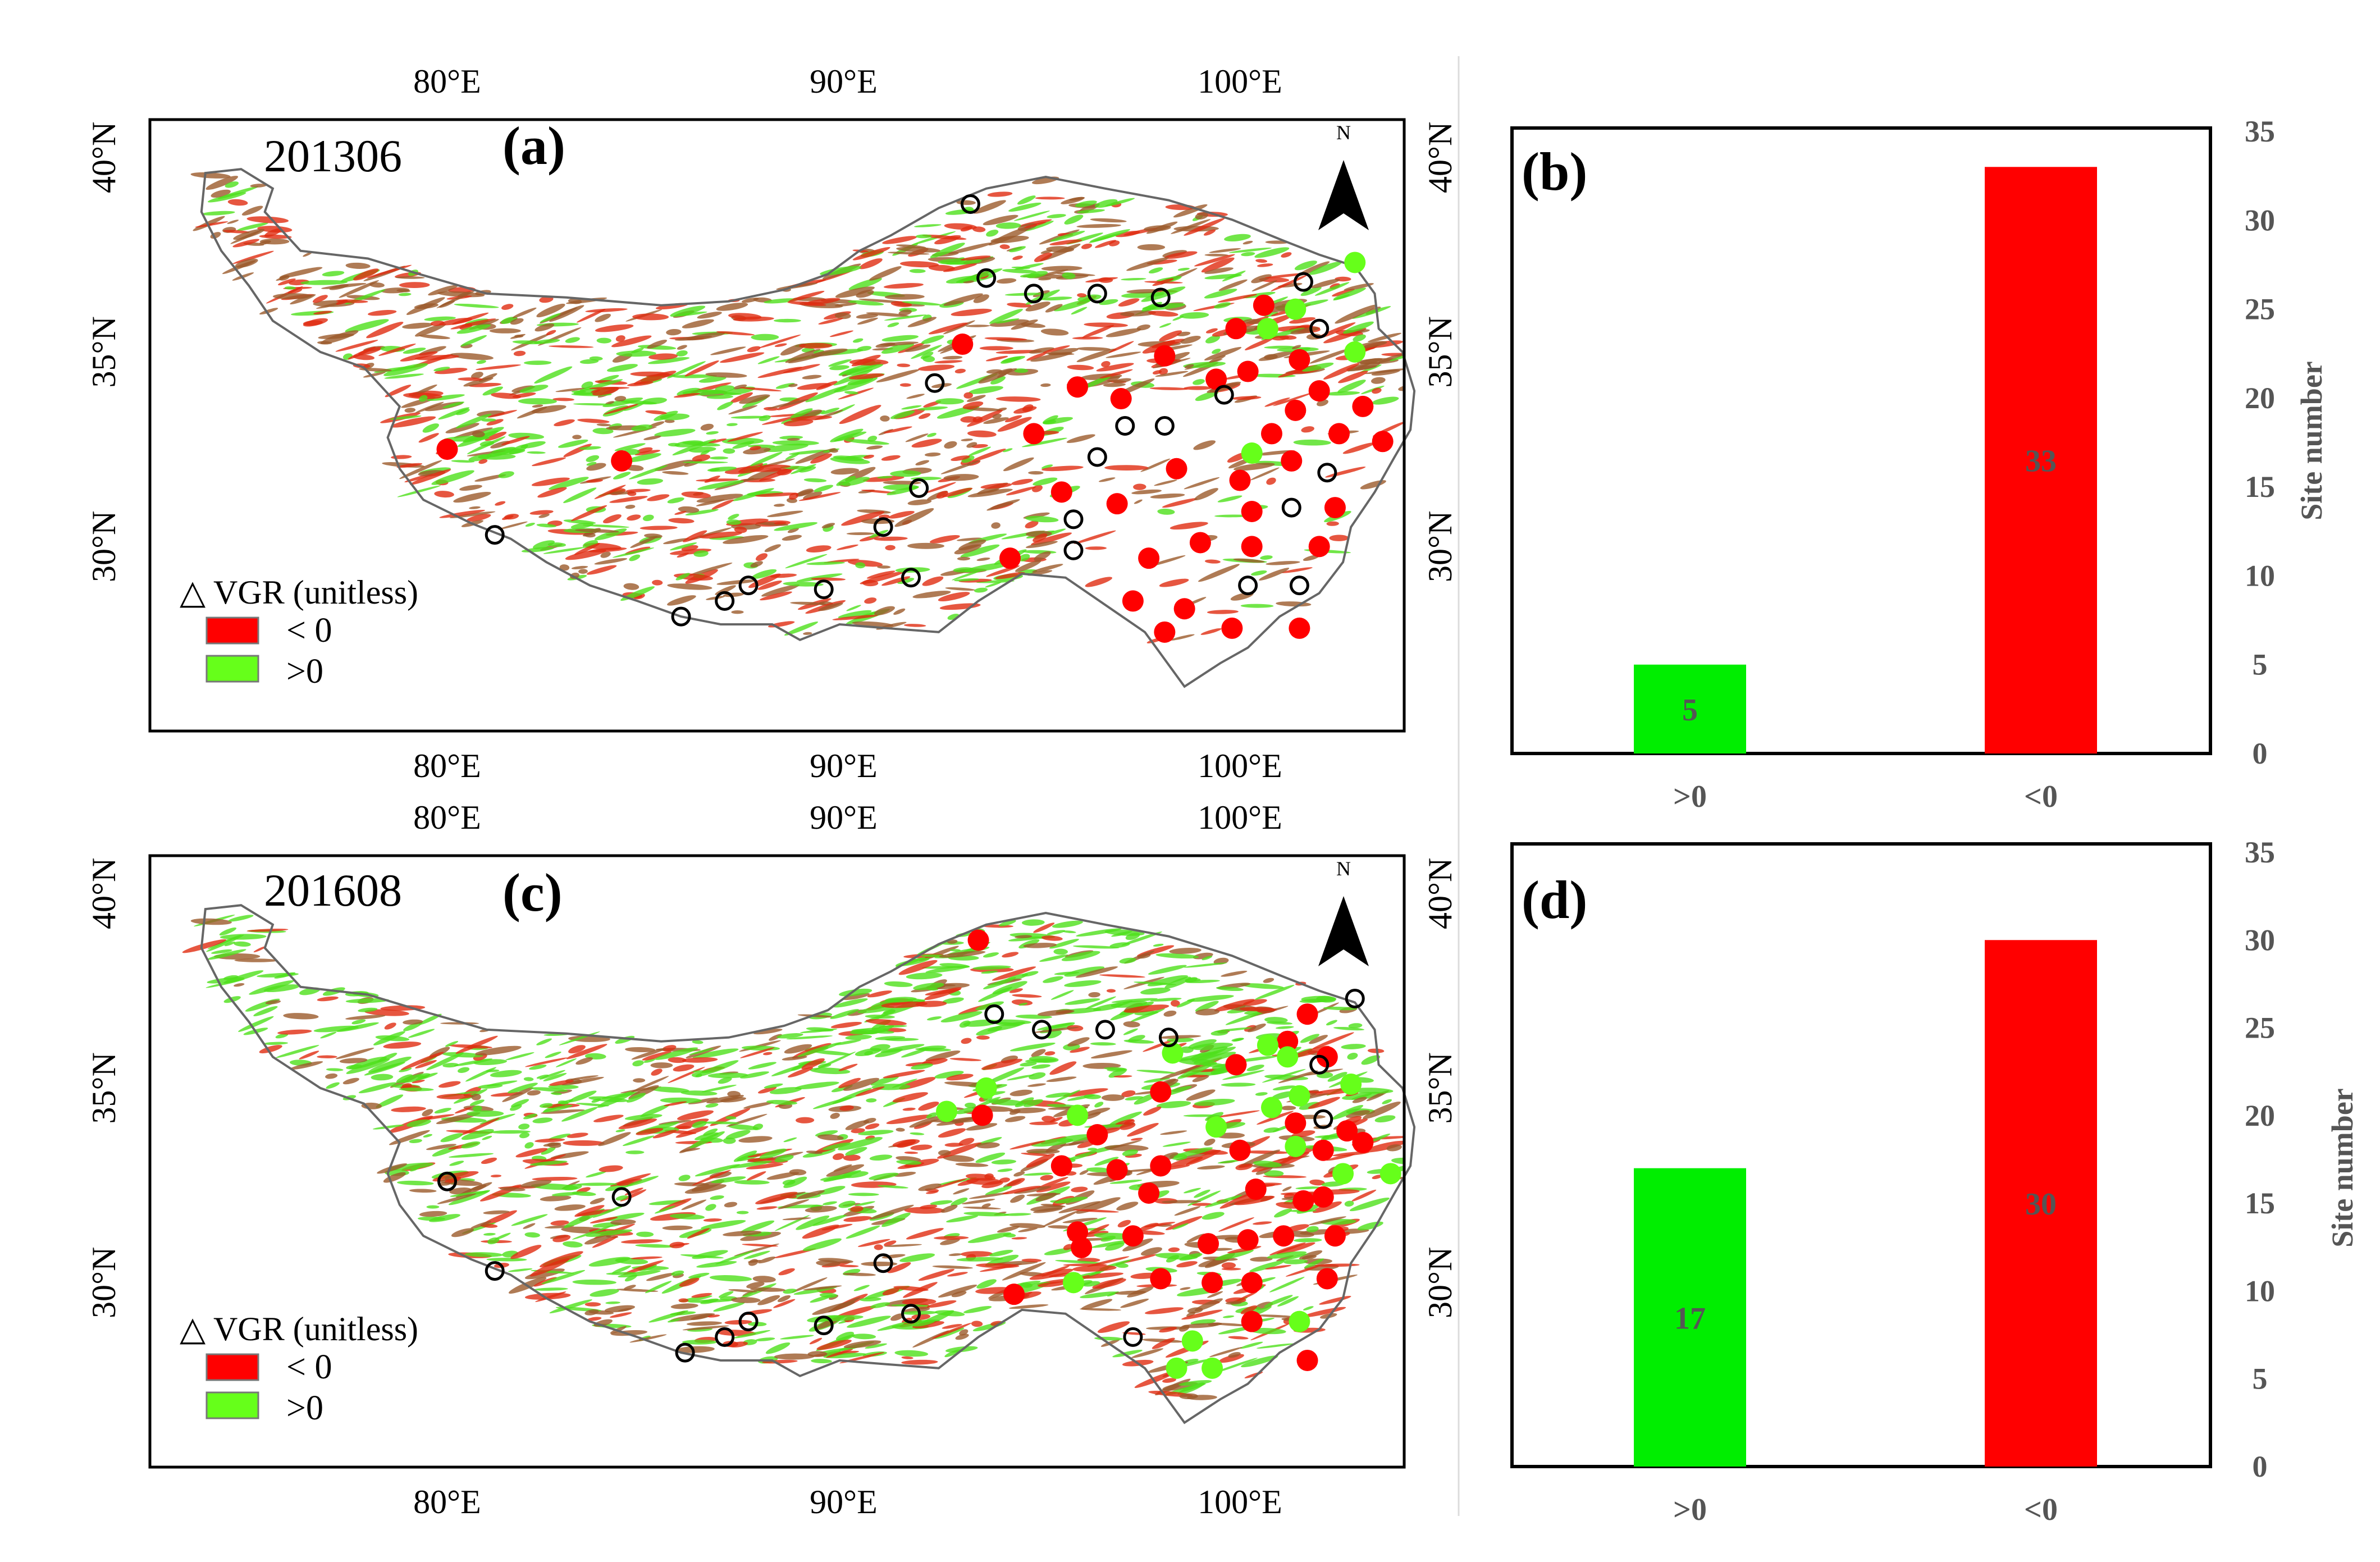 This screenshot has width=2380, height=1562. What do you see at coordinates (1356, 931) in the screenshot?
I see `north-arrow-right-half-c` at bounding box center [1356, 931].